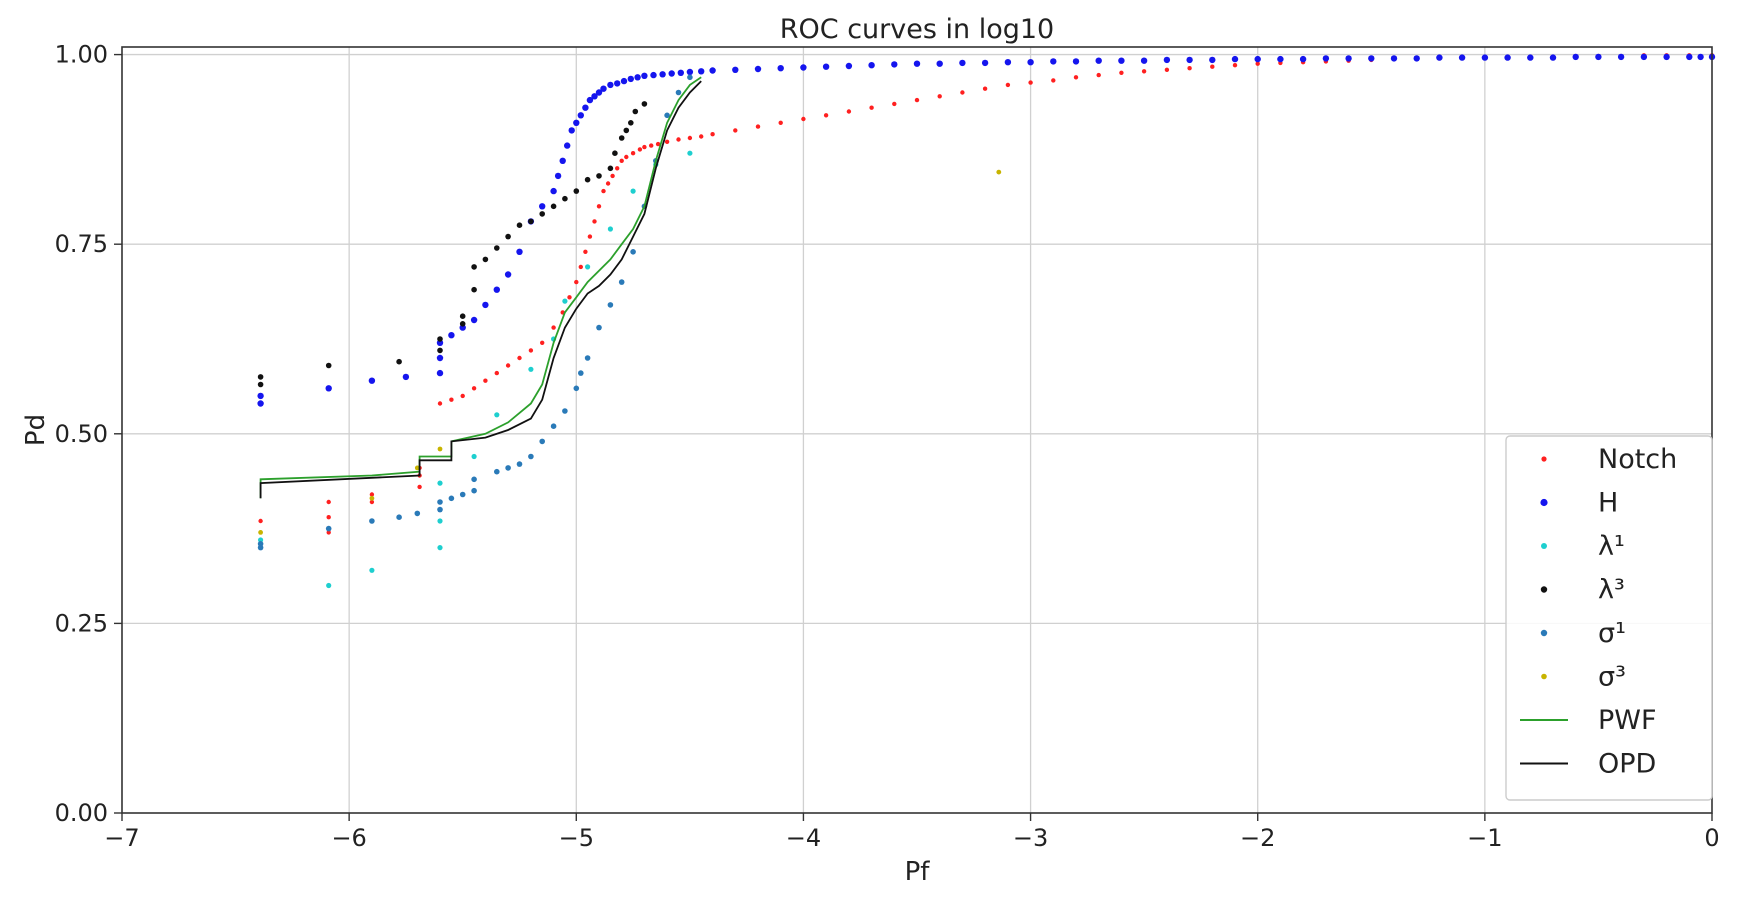 The width and height of the screenshot is (1746, 909). Describe the element at coordinates (1612, 633) in the screenshot. I see `legend-label-sigma1: σ¹` at that location.